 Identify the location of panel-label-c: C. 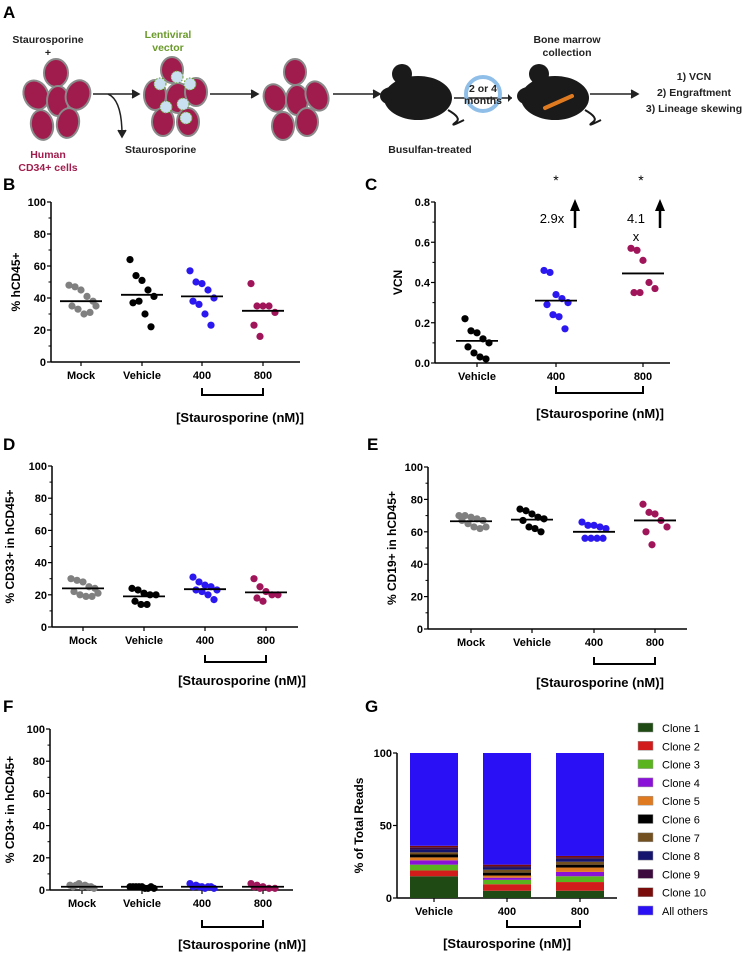
(371, 184).